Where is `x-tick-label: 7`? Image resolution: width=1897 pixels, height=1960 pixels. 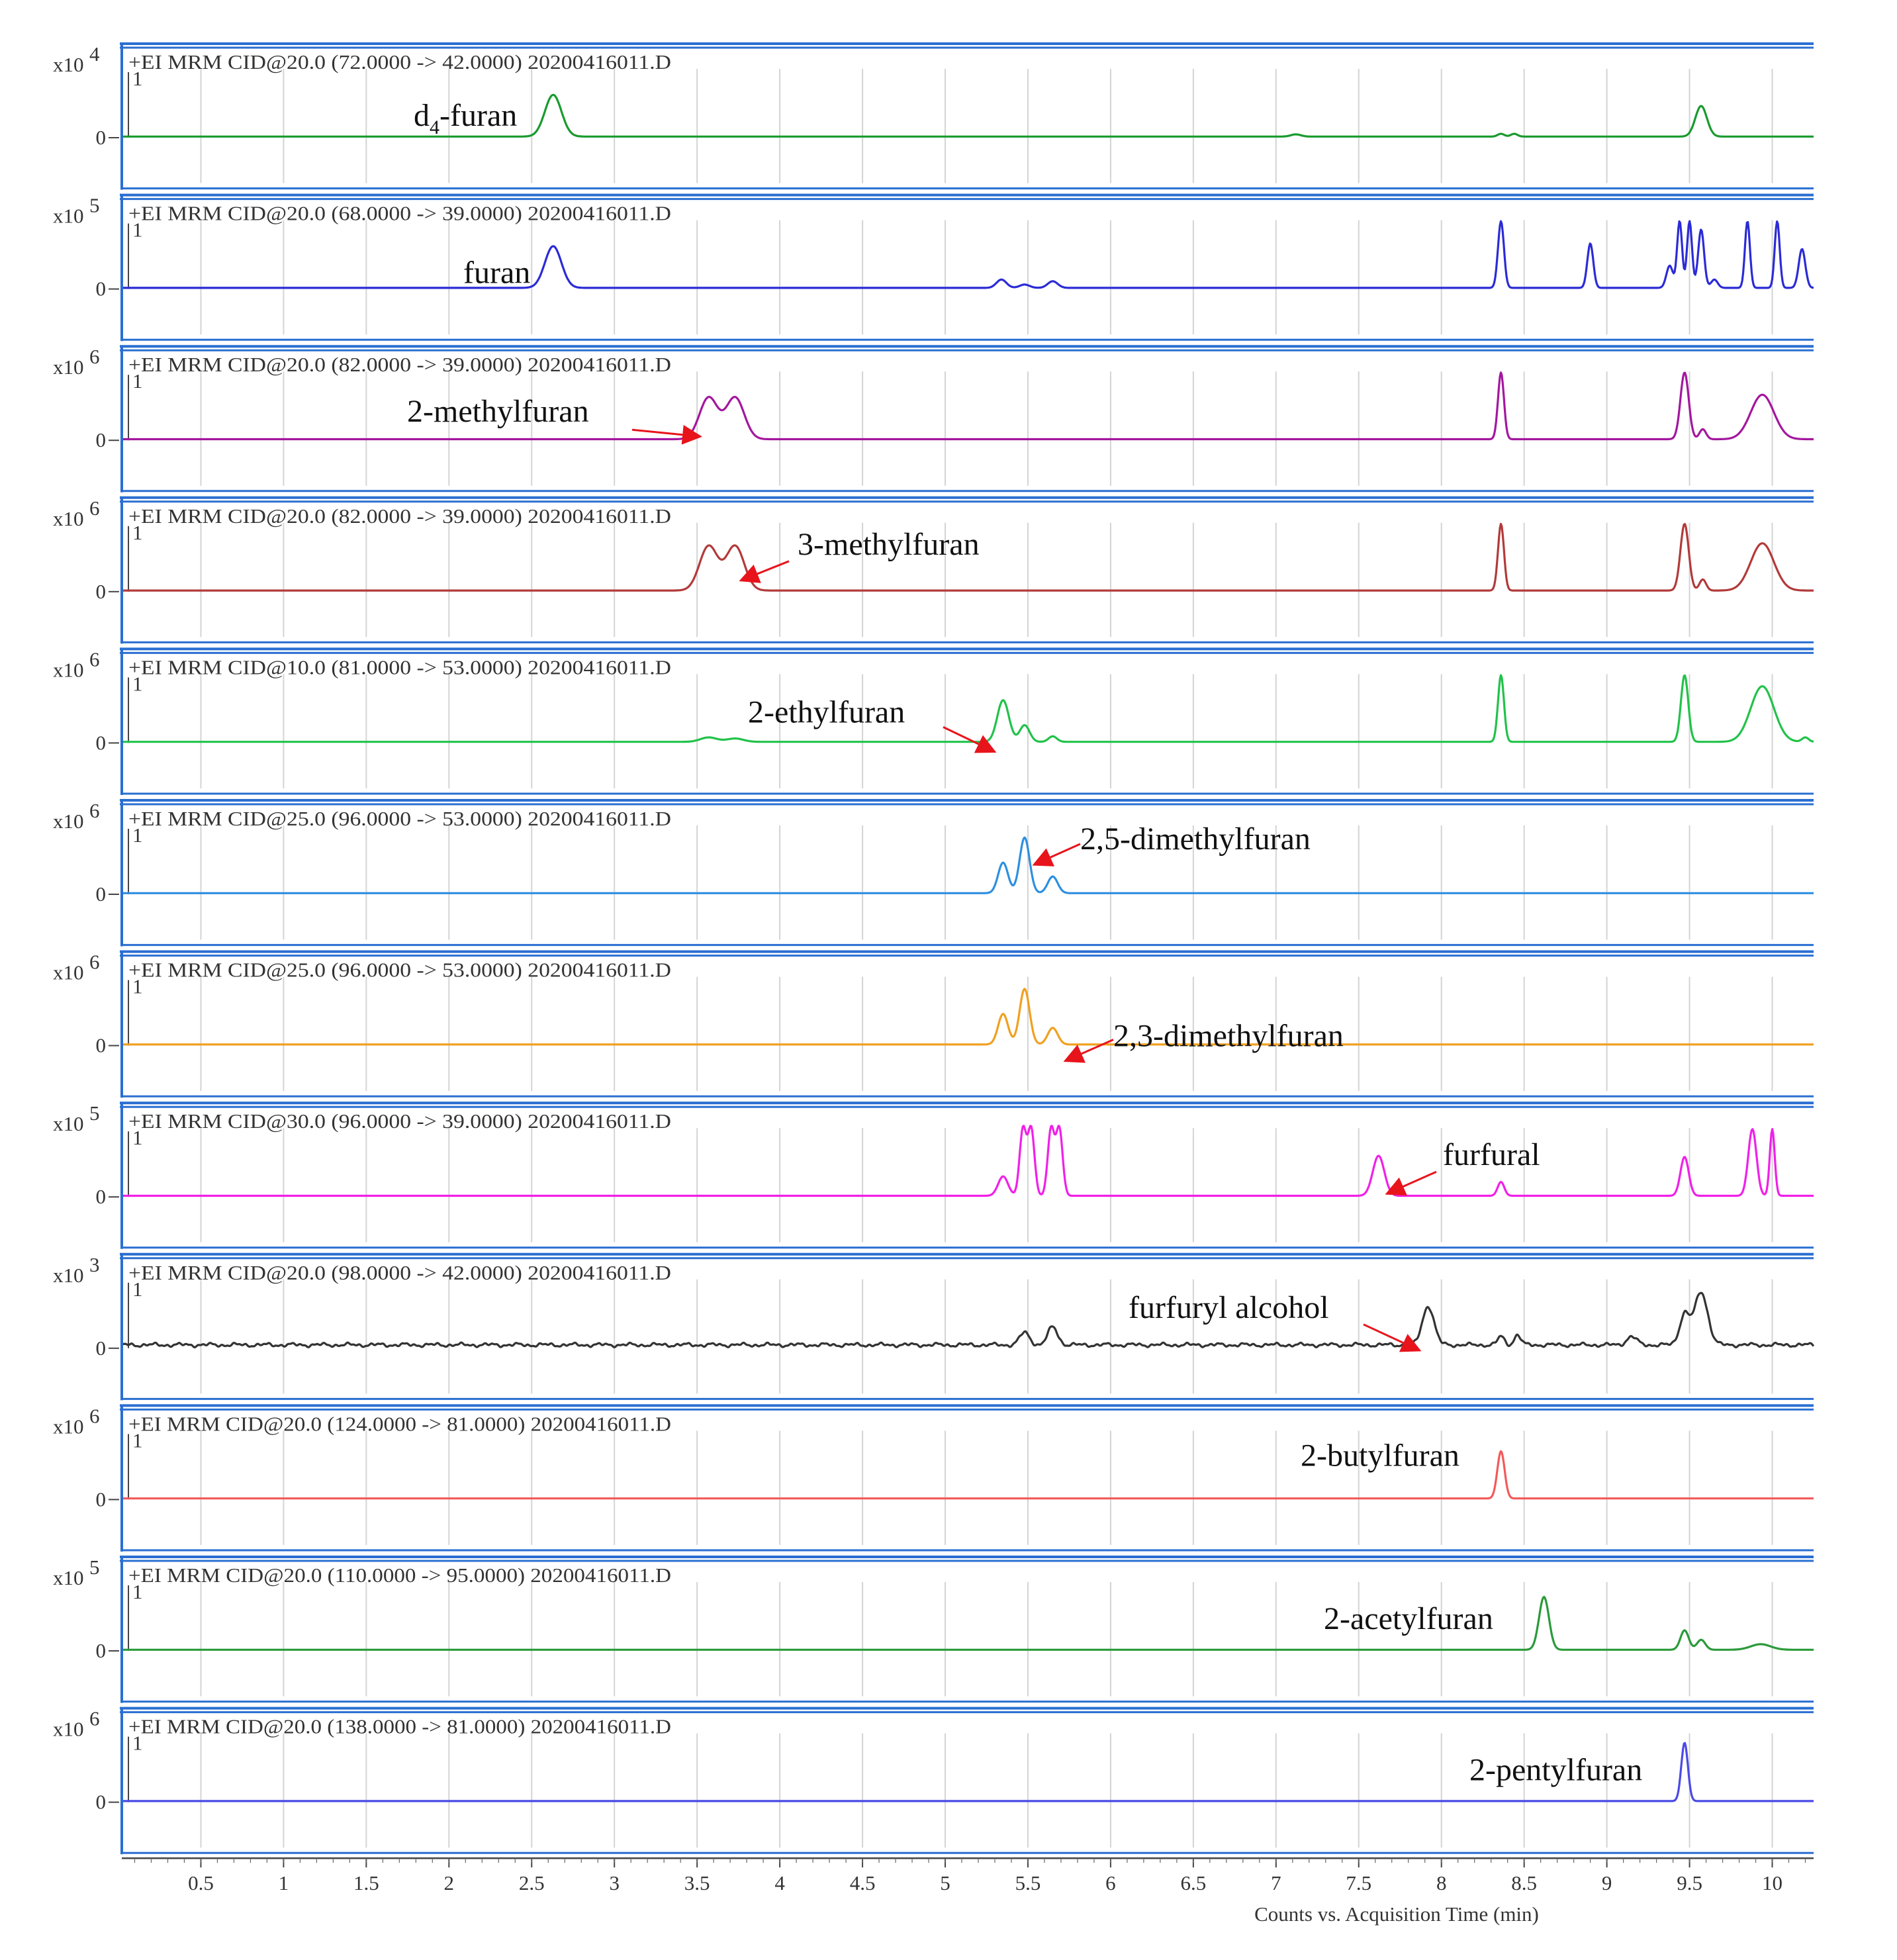 x-tick-label: 7 is located at coordinates (1276, 1882).